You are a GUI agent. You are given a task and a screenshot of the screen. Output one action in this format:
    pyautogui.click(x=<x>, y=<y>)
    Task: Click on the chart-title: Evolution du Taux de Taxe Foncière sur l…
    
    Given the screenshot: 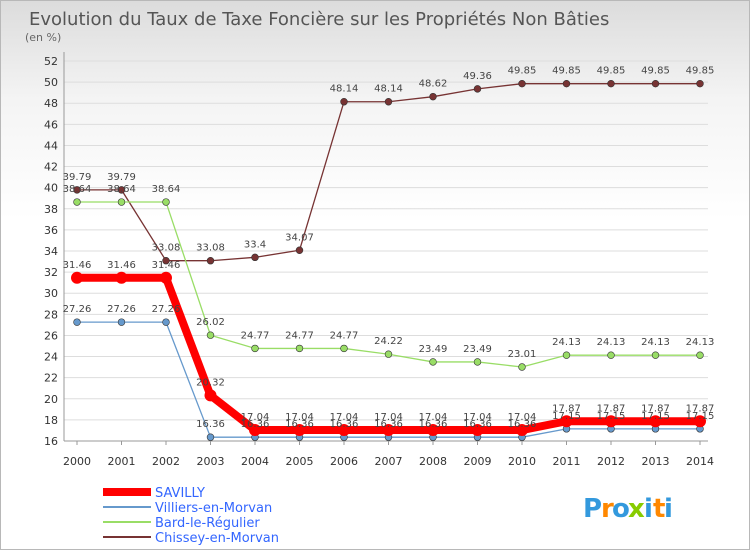 What is the action you would take?
    pyautogui.click(x=319, y=19)
    